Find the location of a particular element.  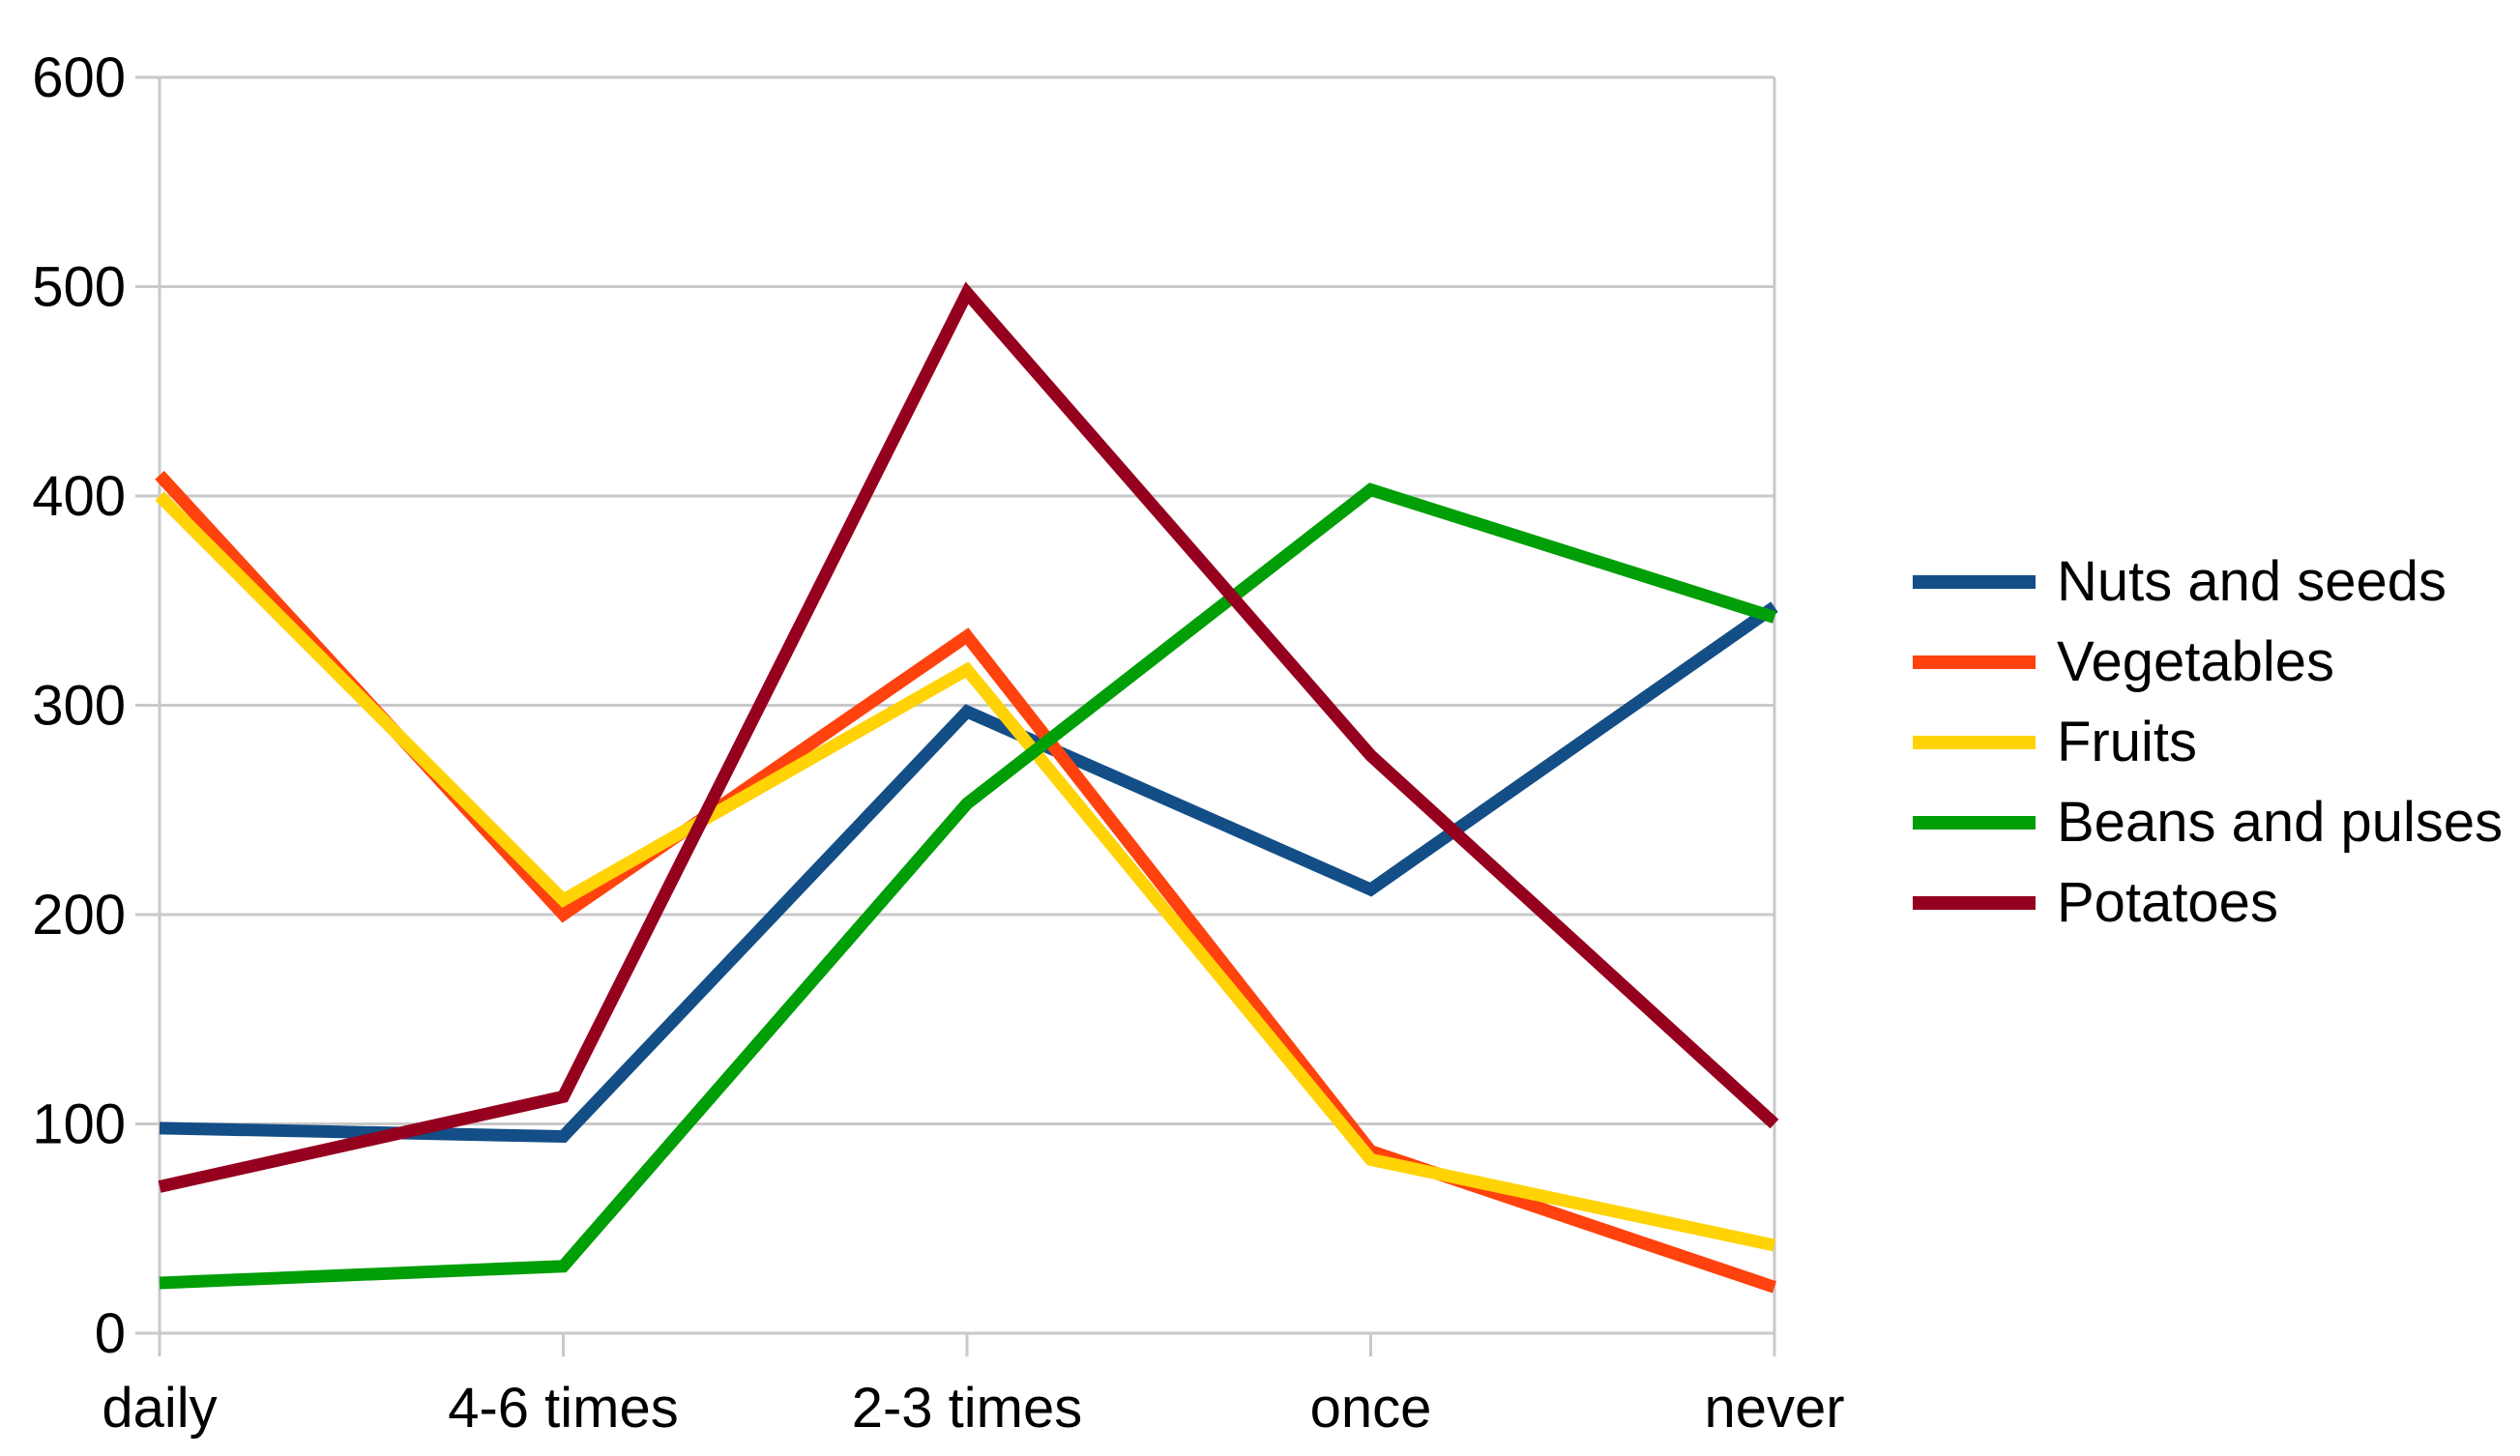

x-tick-label-daily: daily is located at coordinates (160, 1409).